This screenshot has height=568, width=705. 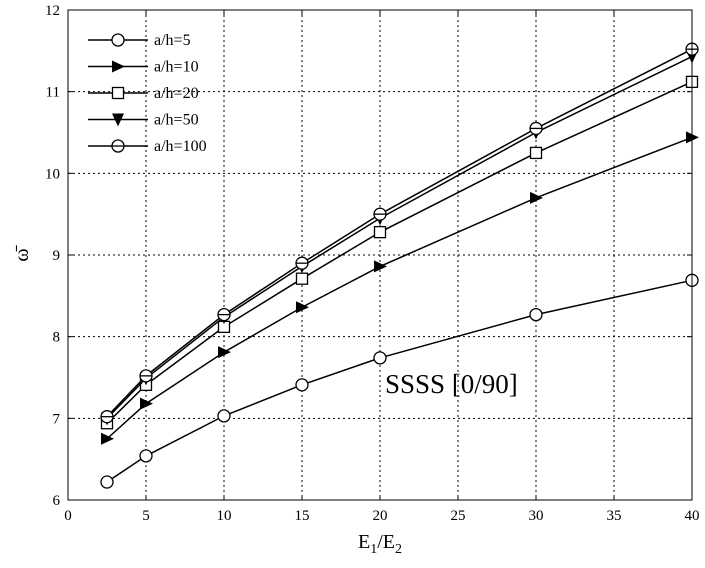 What do you see at coordinates (147, 146) in the screenshot?
I see `legend-entry: a/h=100` at bounding box center [147, 146].